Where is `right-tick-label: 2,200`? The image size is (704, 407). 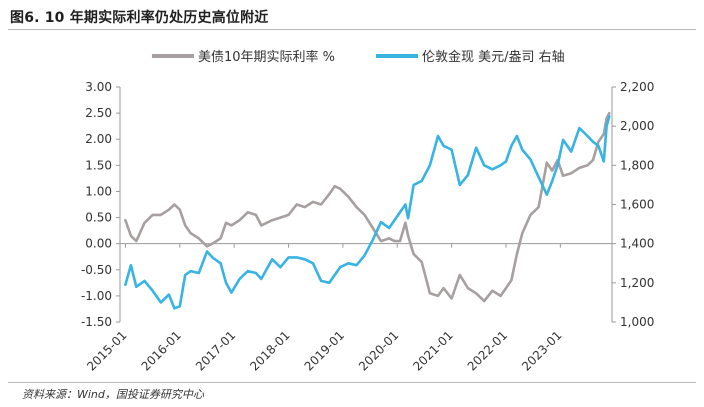
right-tick-label: 2,200 is located at coordinates (637, 87).